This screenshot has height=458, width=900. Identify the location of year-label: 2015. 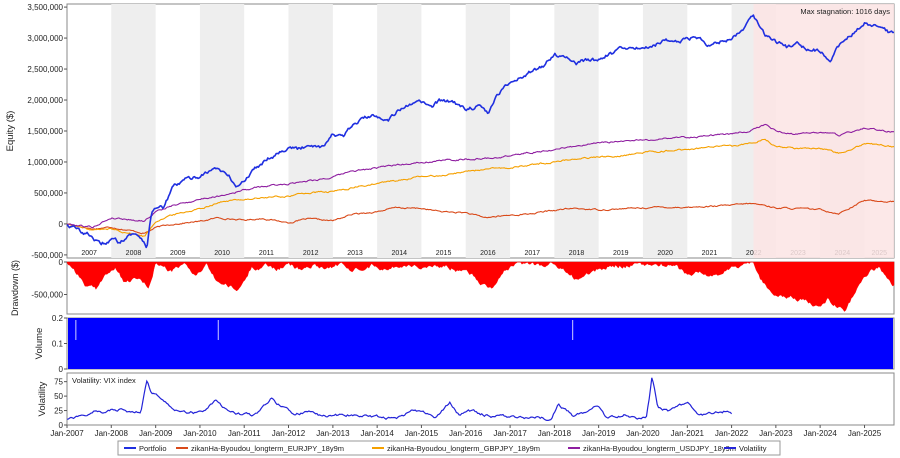
(444, 253).